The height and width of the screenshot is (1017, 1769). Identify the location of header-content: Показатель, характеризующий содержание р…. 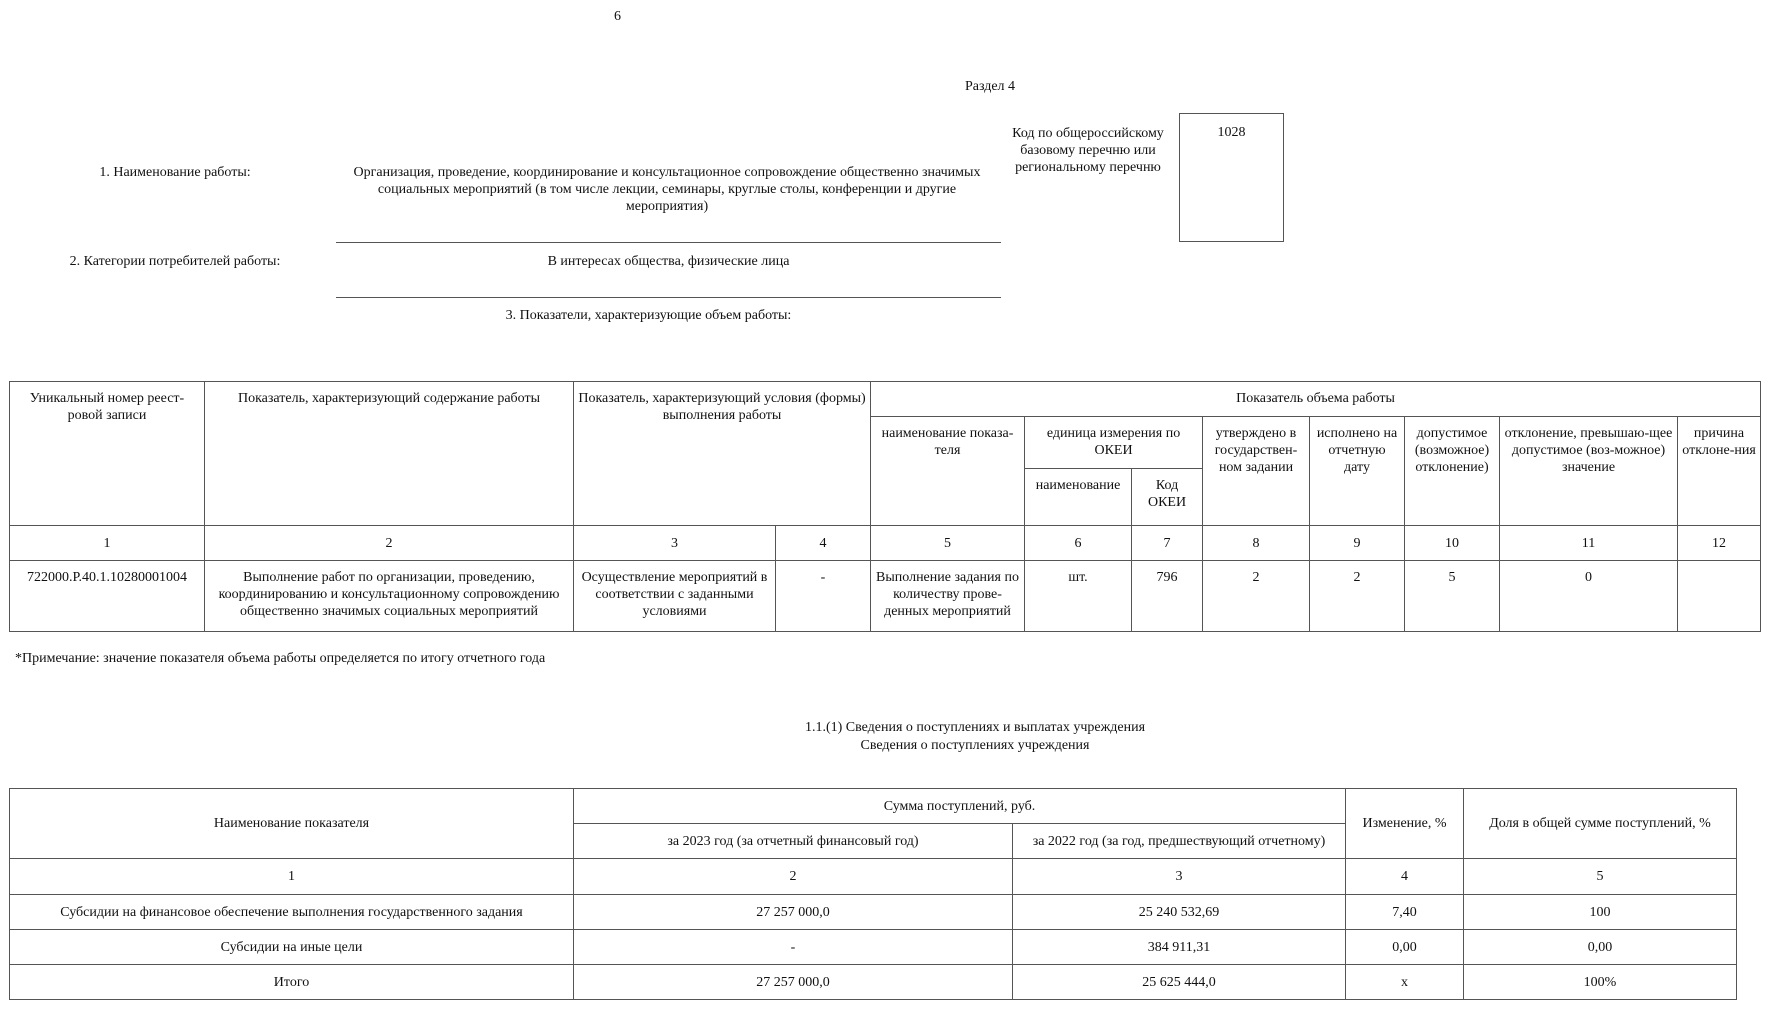
(389, 453).